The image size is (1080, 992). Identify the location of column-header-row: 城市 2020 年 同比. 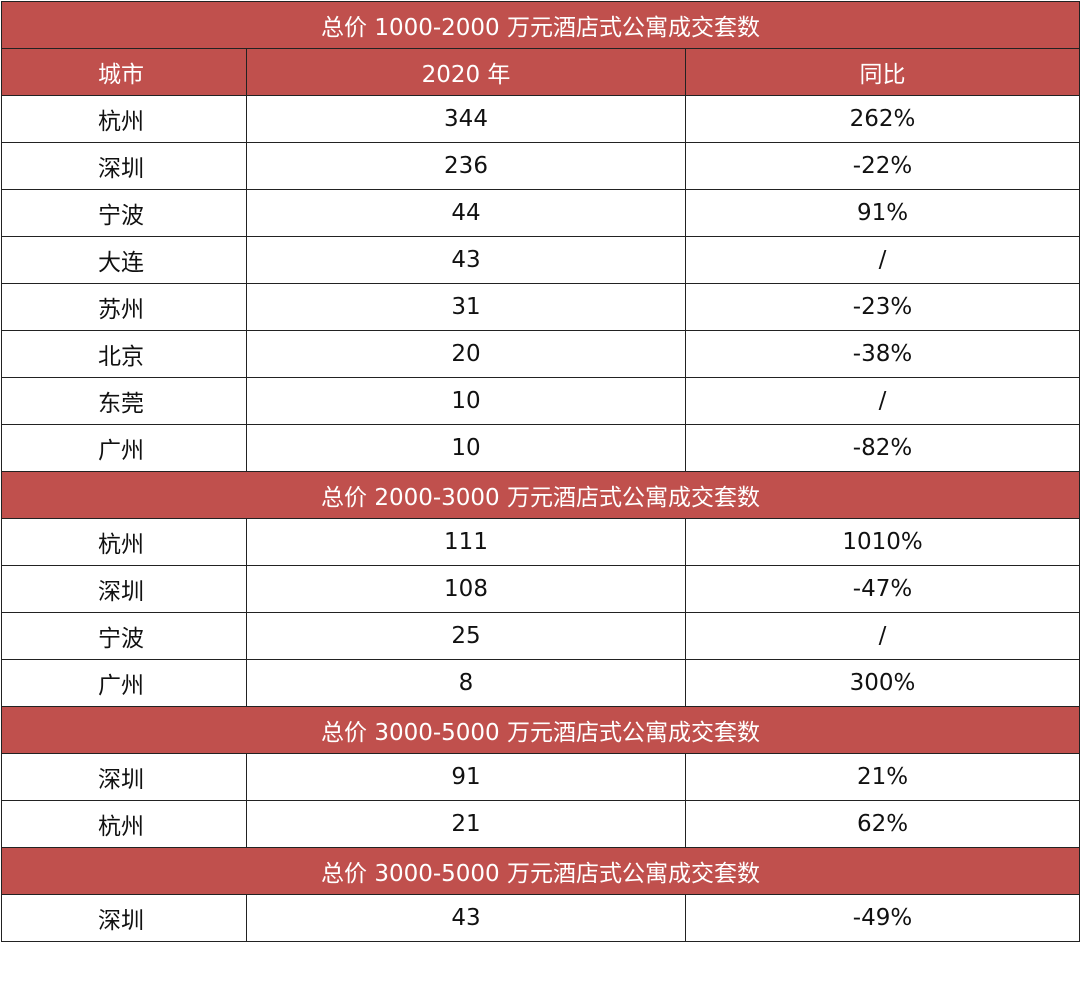
(540, 72).